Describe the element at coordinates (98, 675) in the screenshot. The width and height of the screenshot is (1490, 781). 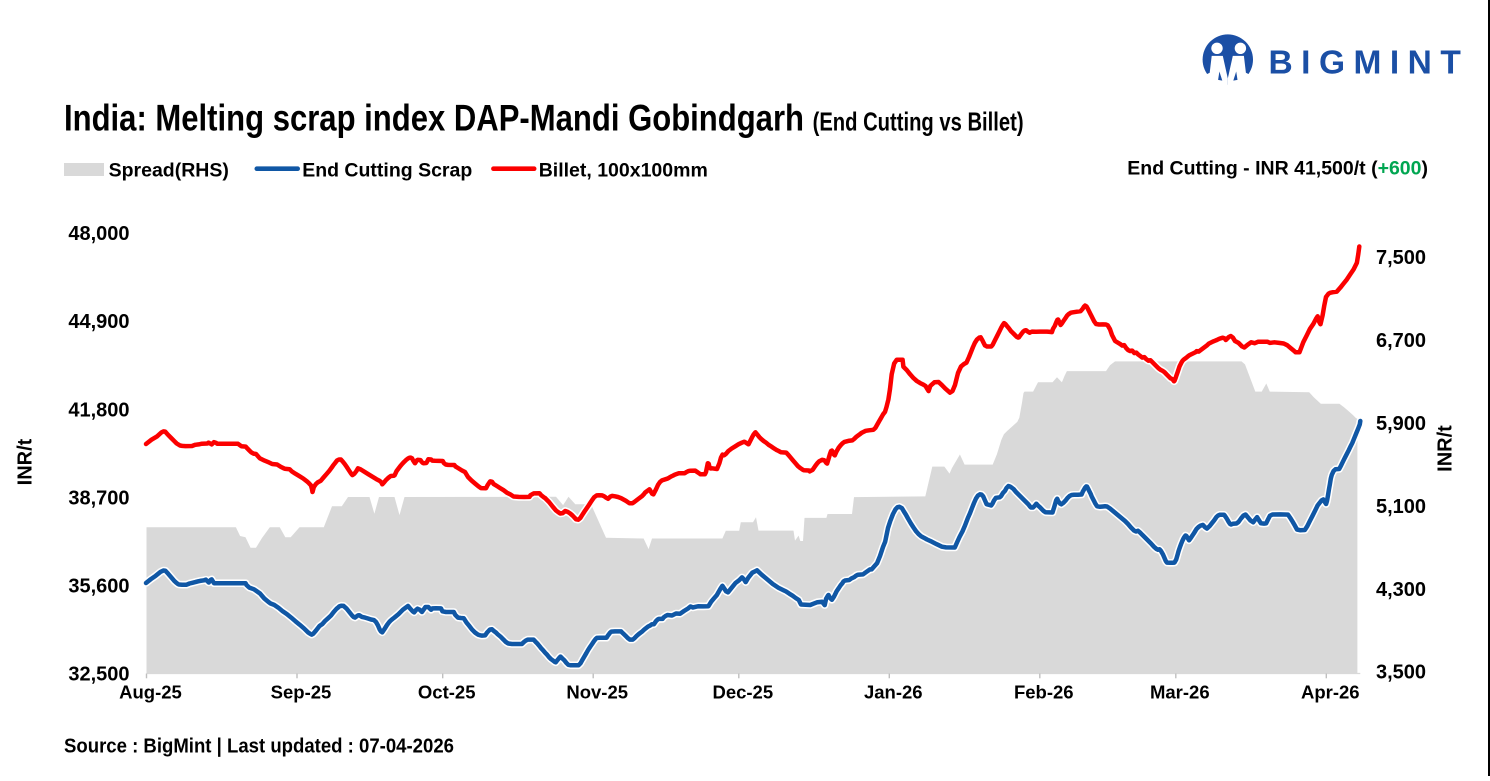
I see `svg-text: 32,500` at that location.